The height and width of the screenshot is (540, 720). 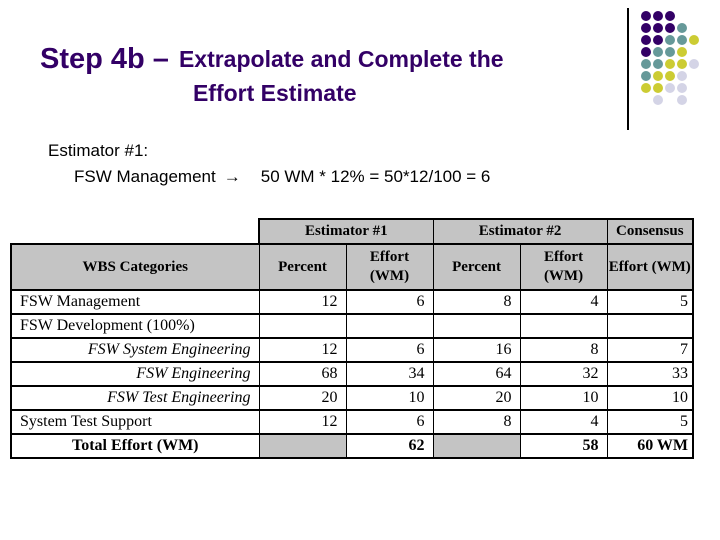 What do you see at coordinates (302, 267) in the screenshot?
I see `col-header-percent-1: Percent` at bounding box center [302, 267].